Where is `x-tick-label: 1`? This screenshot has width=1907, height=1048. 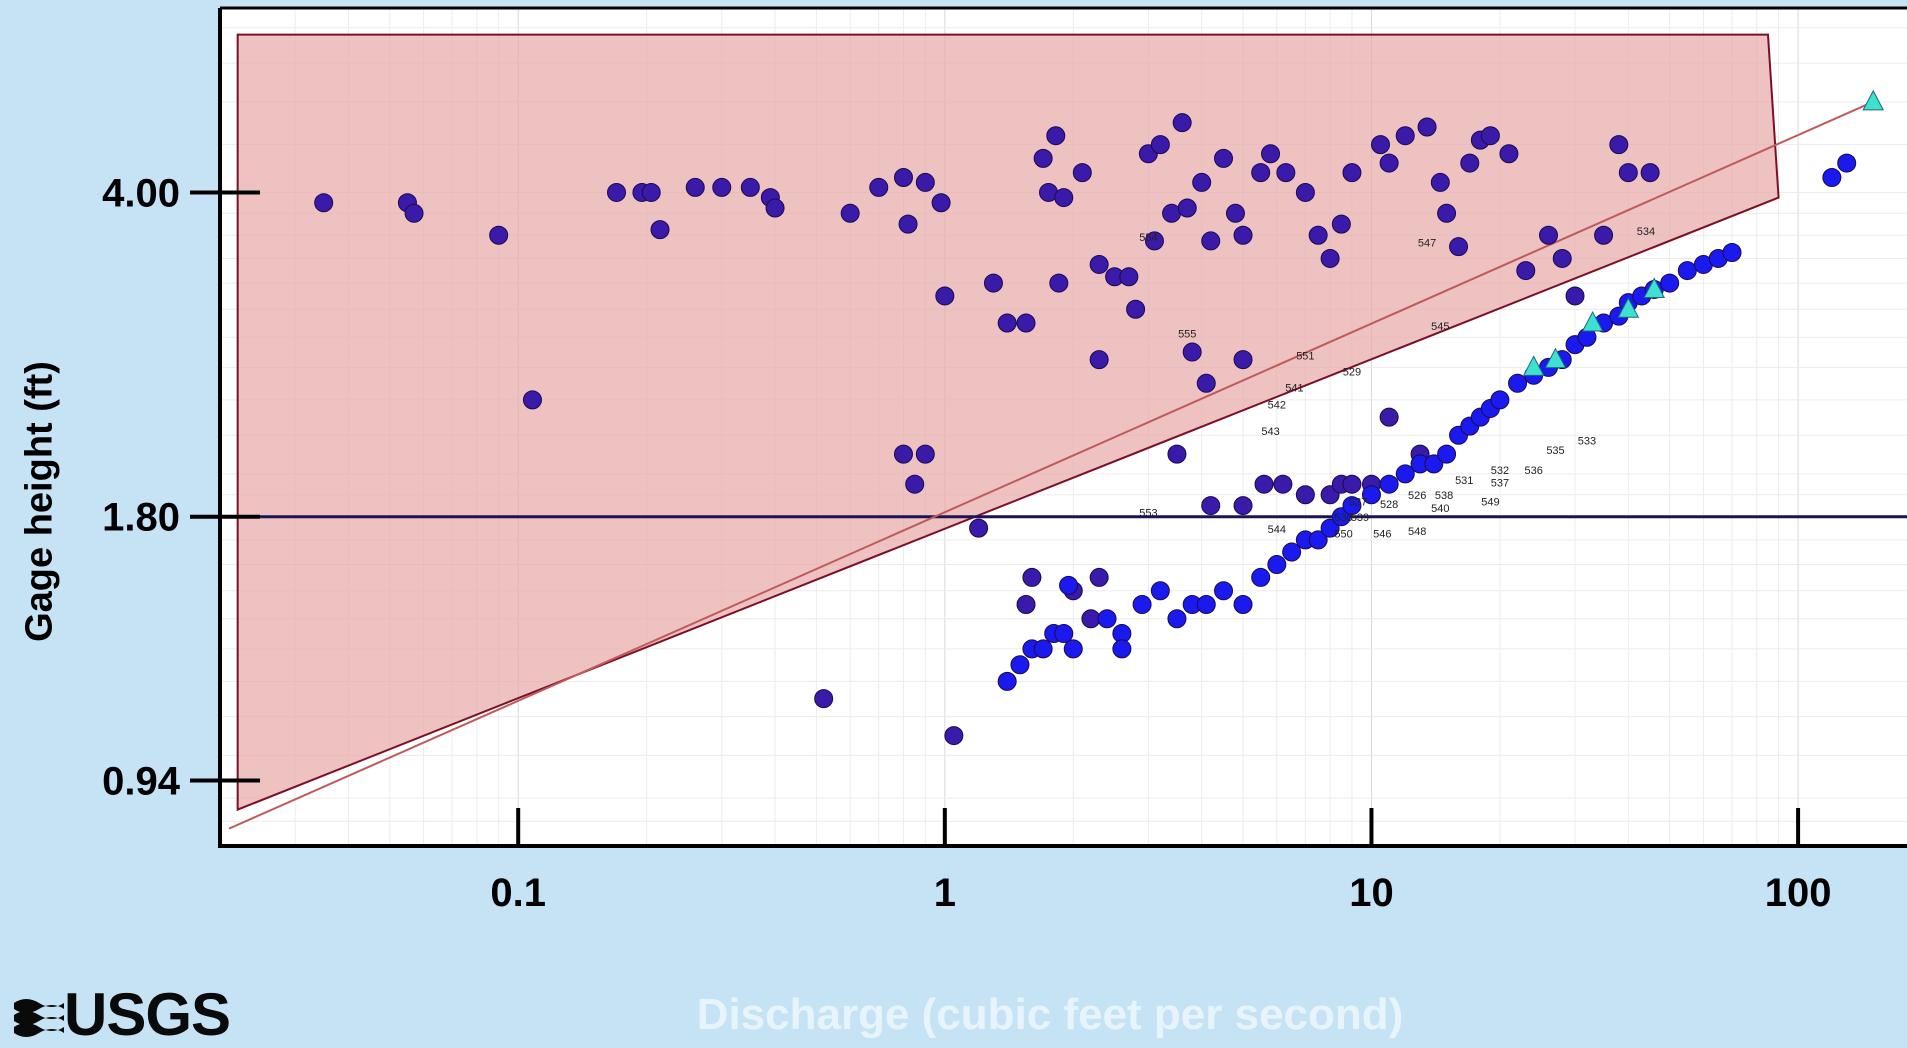
x-tick-label: 1 is located at coordinates (945, 893).